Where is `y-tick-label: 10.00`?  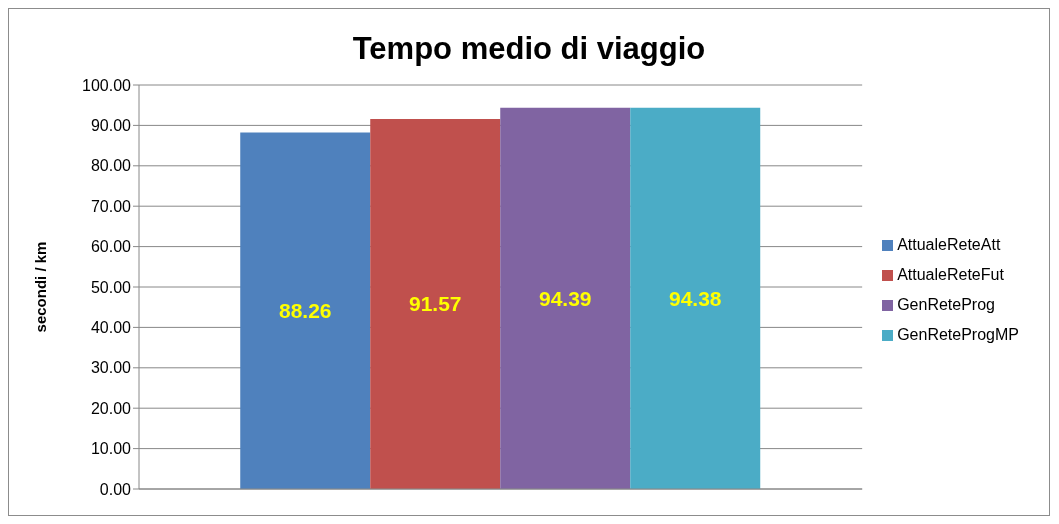 y-tick-label: 10.00 is located at coordinates (111, 449).